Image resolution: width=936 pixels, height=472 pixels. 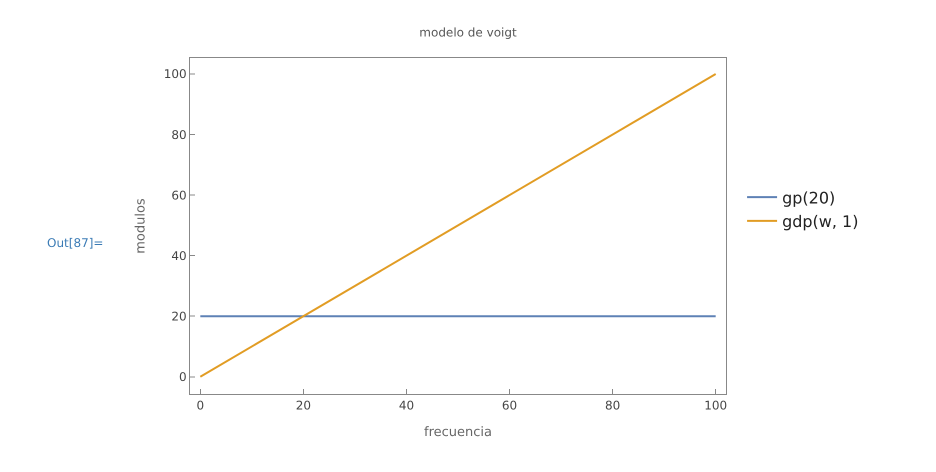 What do you see at coordinates (179, 316) in the screenshot?
I see `y-tick-label: 20` at bounding box center [179, 316].